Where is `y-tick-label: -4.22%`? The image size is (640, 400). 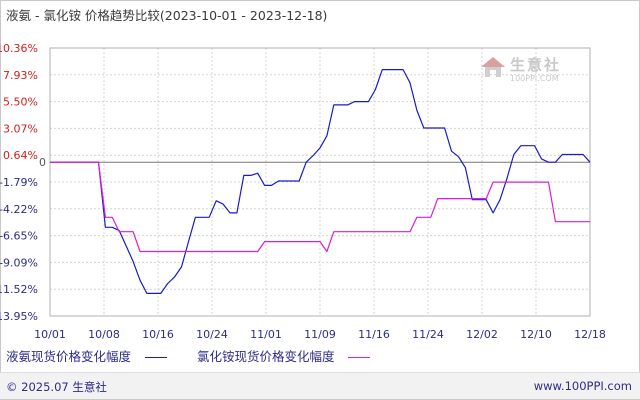
y-tick-label: -4.22% is located at coordinates (19, 209).